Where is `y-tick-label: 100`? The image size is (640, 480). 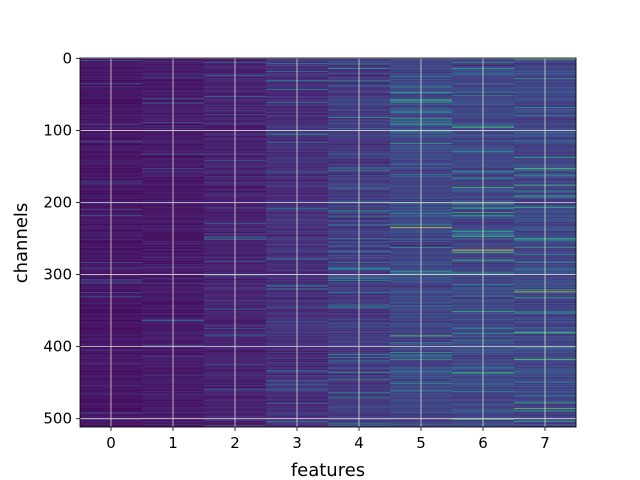 y-tick-label: 100 is located at coordinates (57, 130).